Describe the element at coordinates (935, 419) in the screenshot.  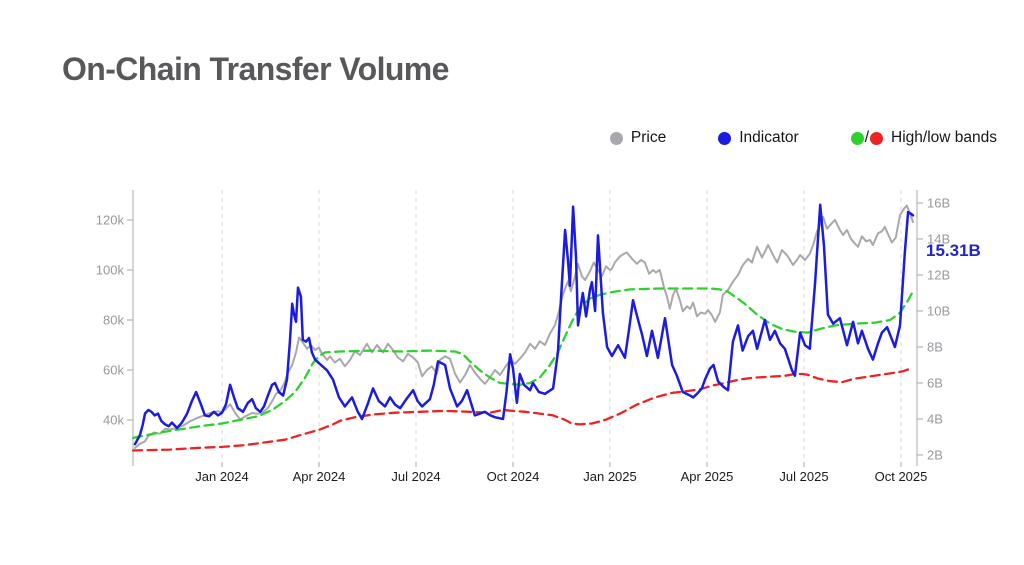
I see `right-axis-tick-label: 4B` at that location.